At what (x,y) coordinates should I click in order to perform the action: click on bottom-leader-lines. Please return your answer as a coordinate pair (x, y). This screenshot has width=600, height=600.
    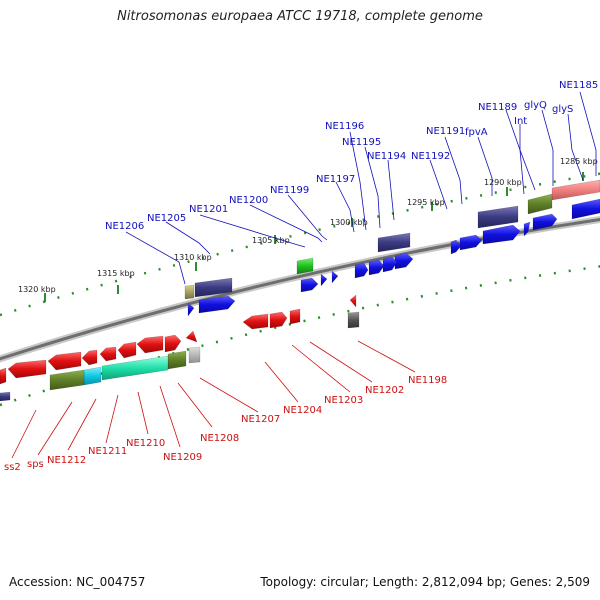
    Looking at the image, I should click on (213, 399).